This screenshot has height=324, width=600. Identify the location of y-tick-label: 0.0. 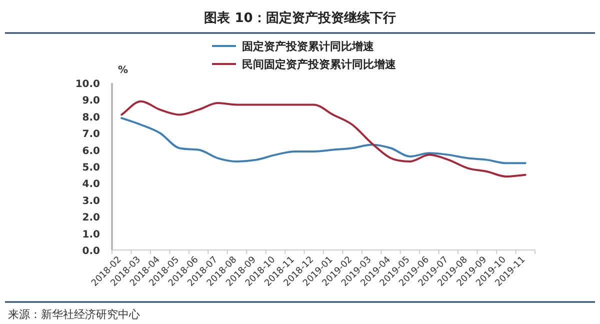
(91, 251).